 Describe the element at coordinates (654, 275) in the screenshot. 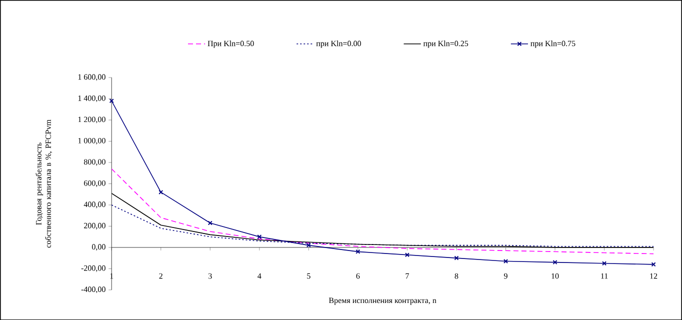

I see `x-tick-label: 12` at that location.